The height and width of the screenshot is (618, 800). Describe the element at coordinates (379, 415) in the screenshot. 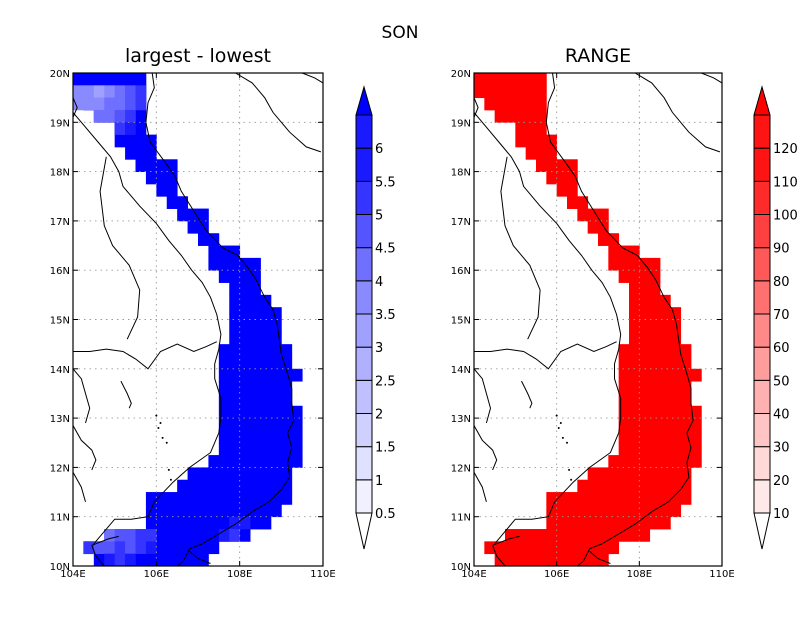

I see `colorbar-label: 2` at that location.